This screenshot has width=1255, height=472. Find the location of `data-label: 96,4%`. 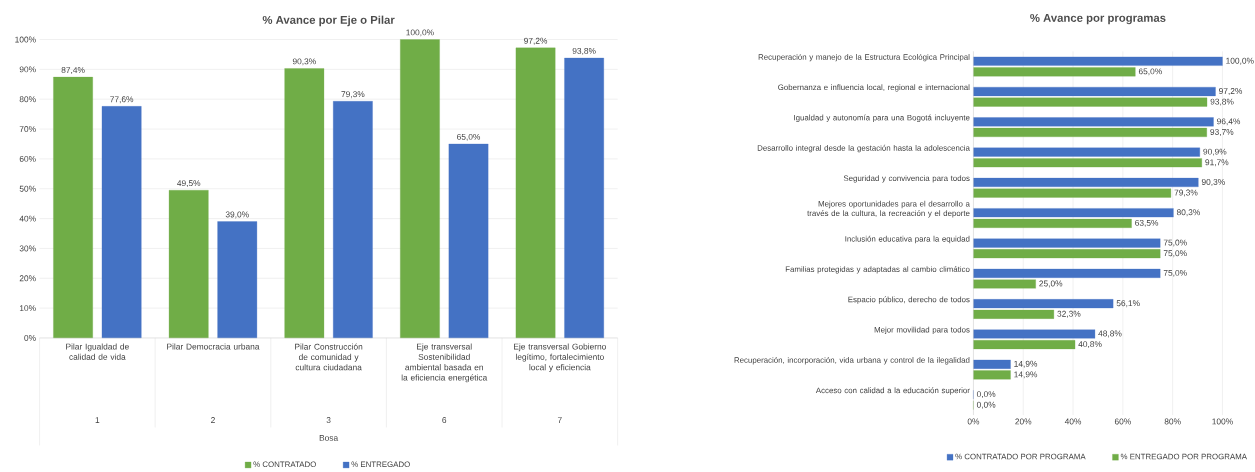

data-label: 96,4% is located at coordinates (1229, 122).